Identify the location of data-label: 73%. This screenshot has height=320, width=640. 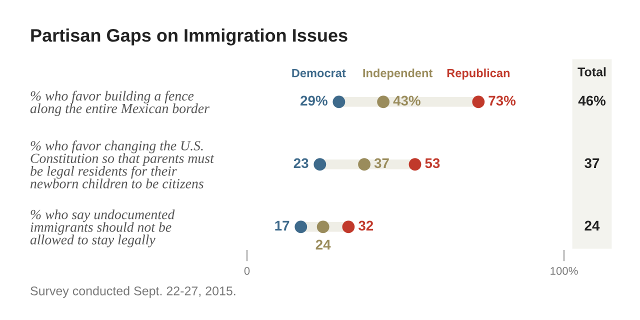
(502, 101).